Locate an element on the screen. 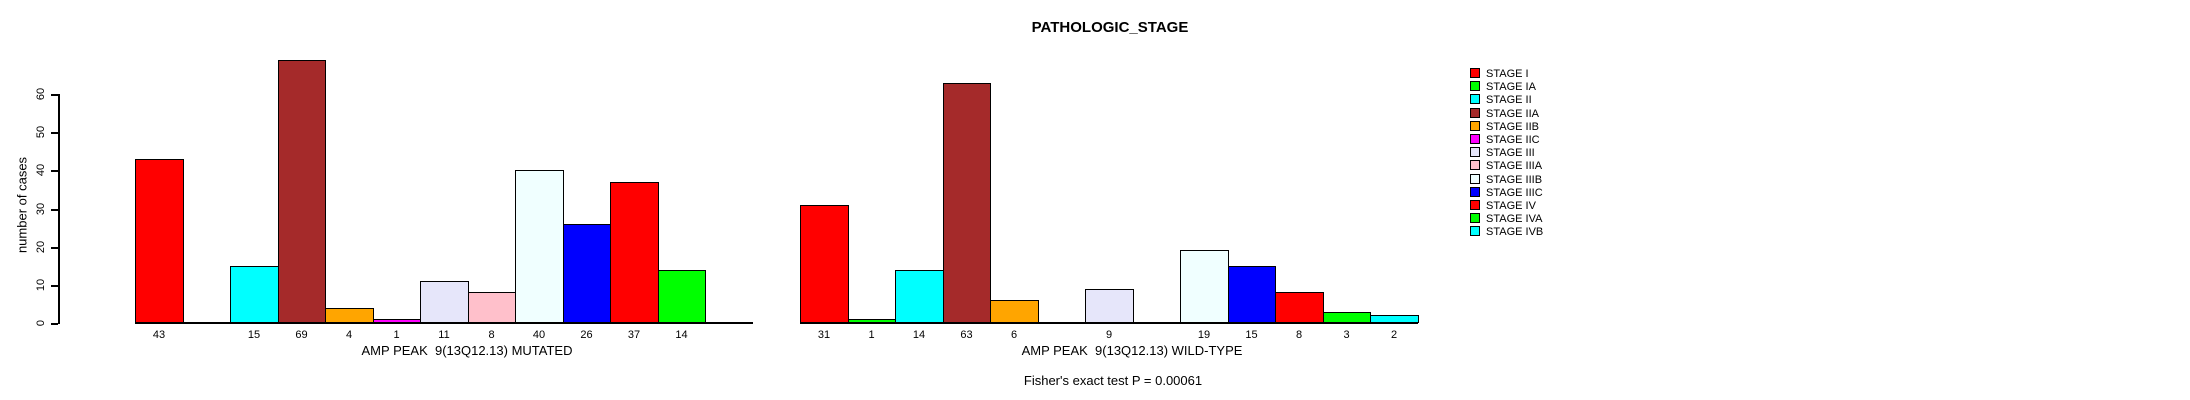  bar-mutated-stage-iiia is located at coordinates (492, 307).